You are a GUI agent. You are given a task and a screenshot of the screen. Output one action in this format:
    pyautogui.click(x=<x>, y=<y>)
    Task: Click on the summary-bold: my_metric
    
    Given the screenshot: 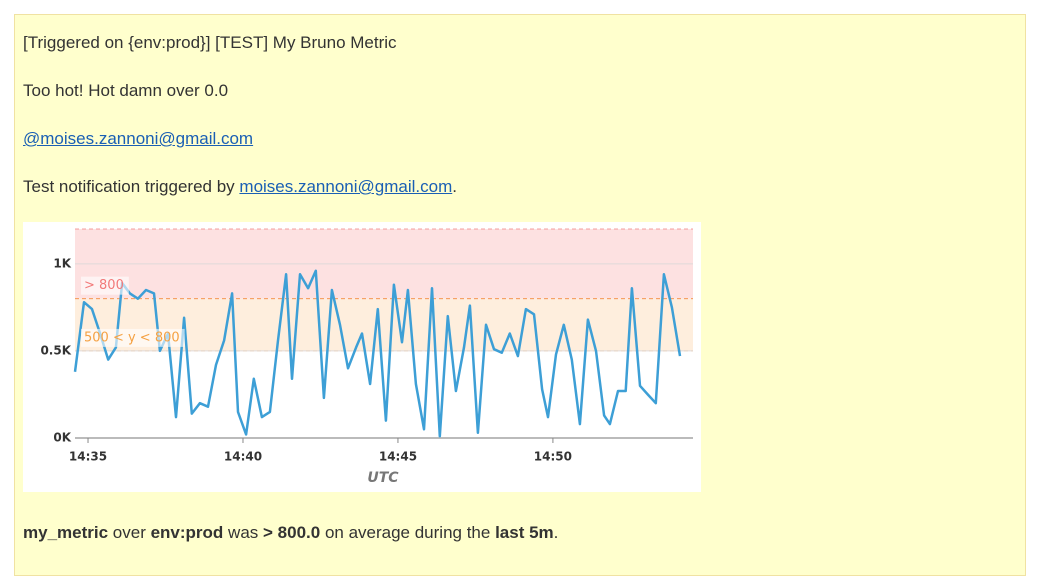 What is the action you would take?
    pyautogui.click(x=66, y=532)
    